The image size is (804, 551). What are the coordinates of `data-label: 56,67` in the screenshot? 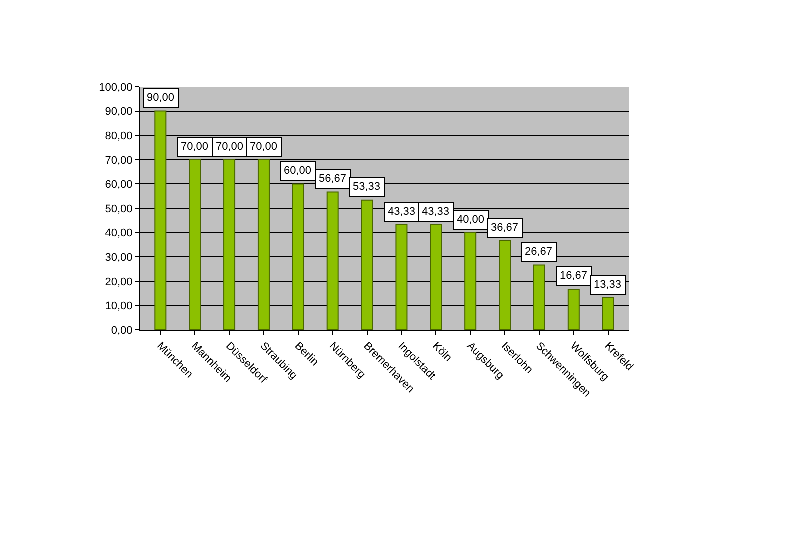 It's located at (333, 179).